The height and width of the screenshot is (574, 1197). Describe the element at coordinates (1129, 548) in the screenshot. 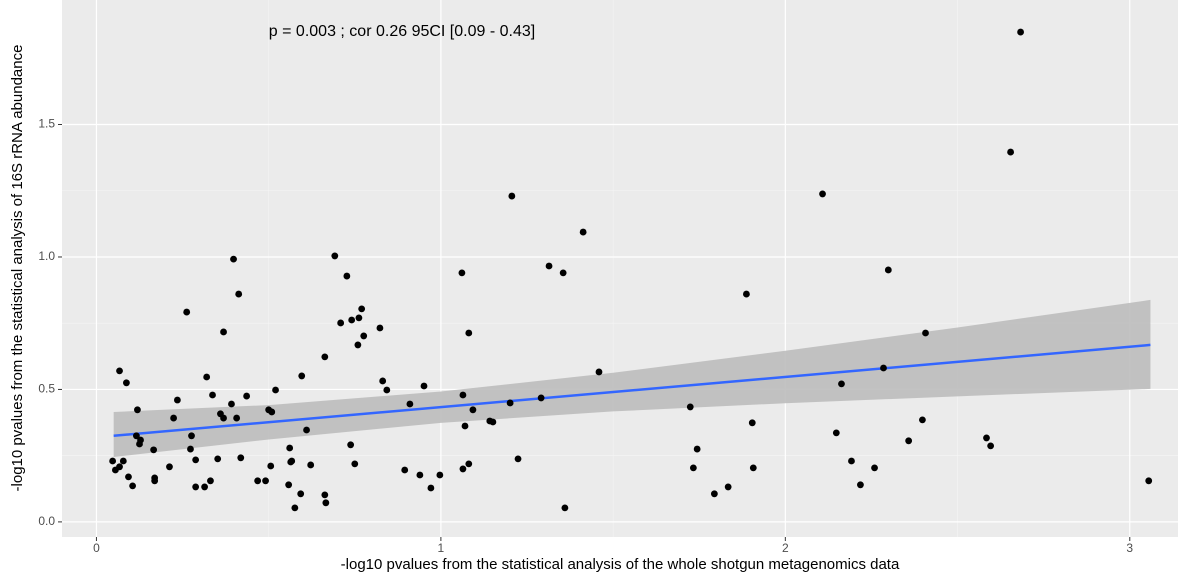

I see `x-tick-label: 3` at that location.